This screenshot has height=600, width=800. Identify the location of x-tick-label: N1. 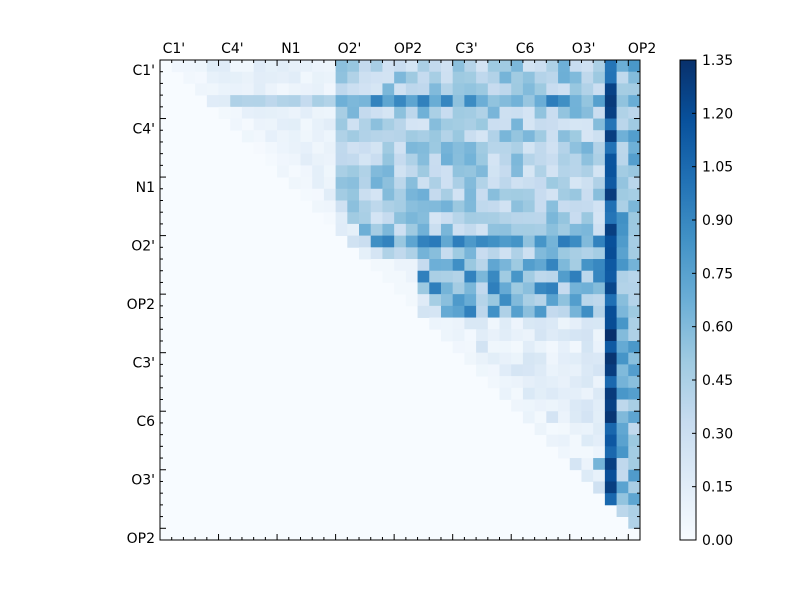
(290, 49).